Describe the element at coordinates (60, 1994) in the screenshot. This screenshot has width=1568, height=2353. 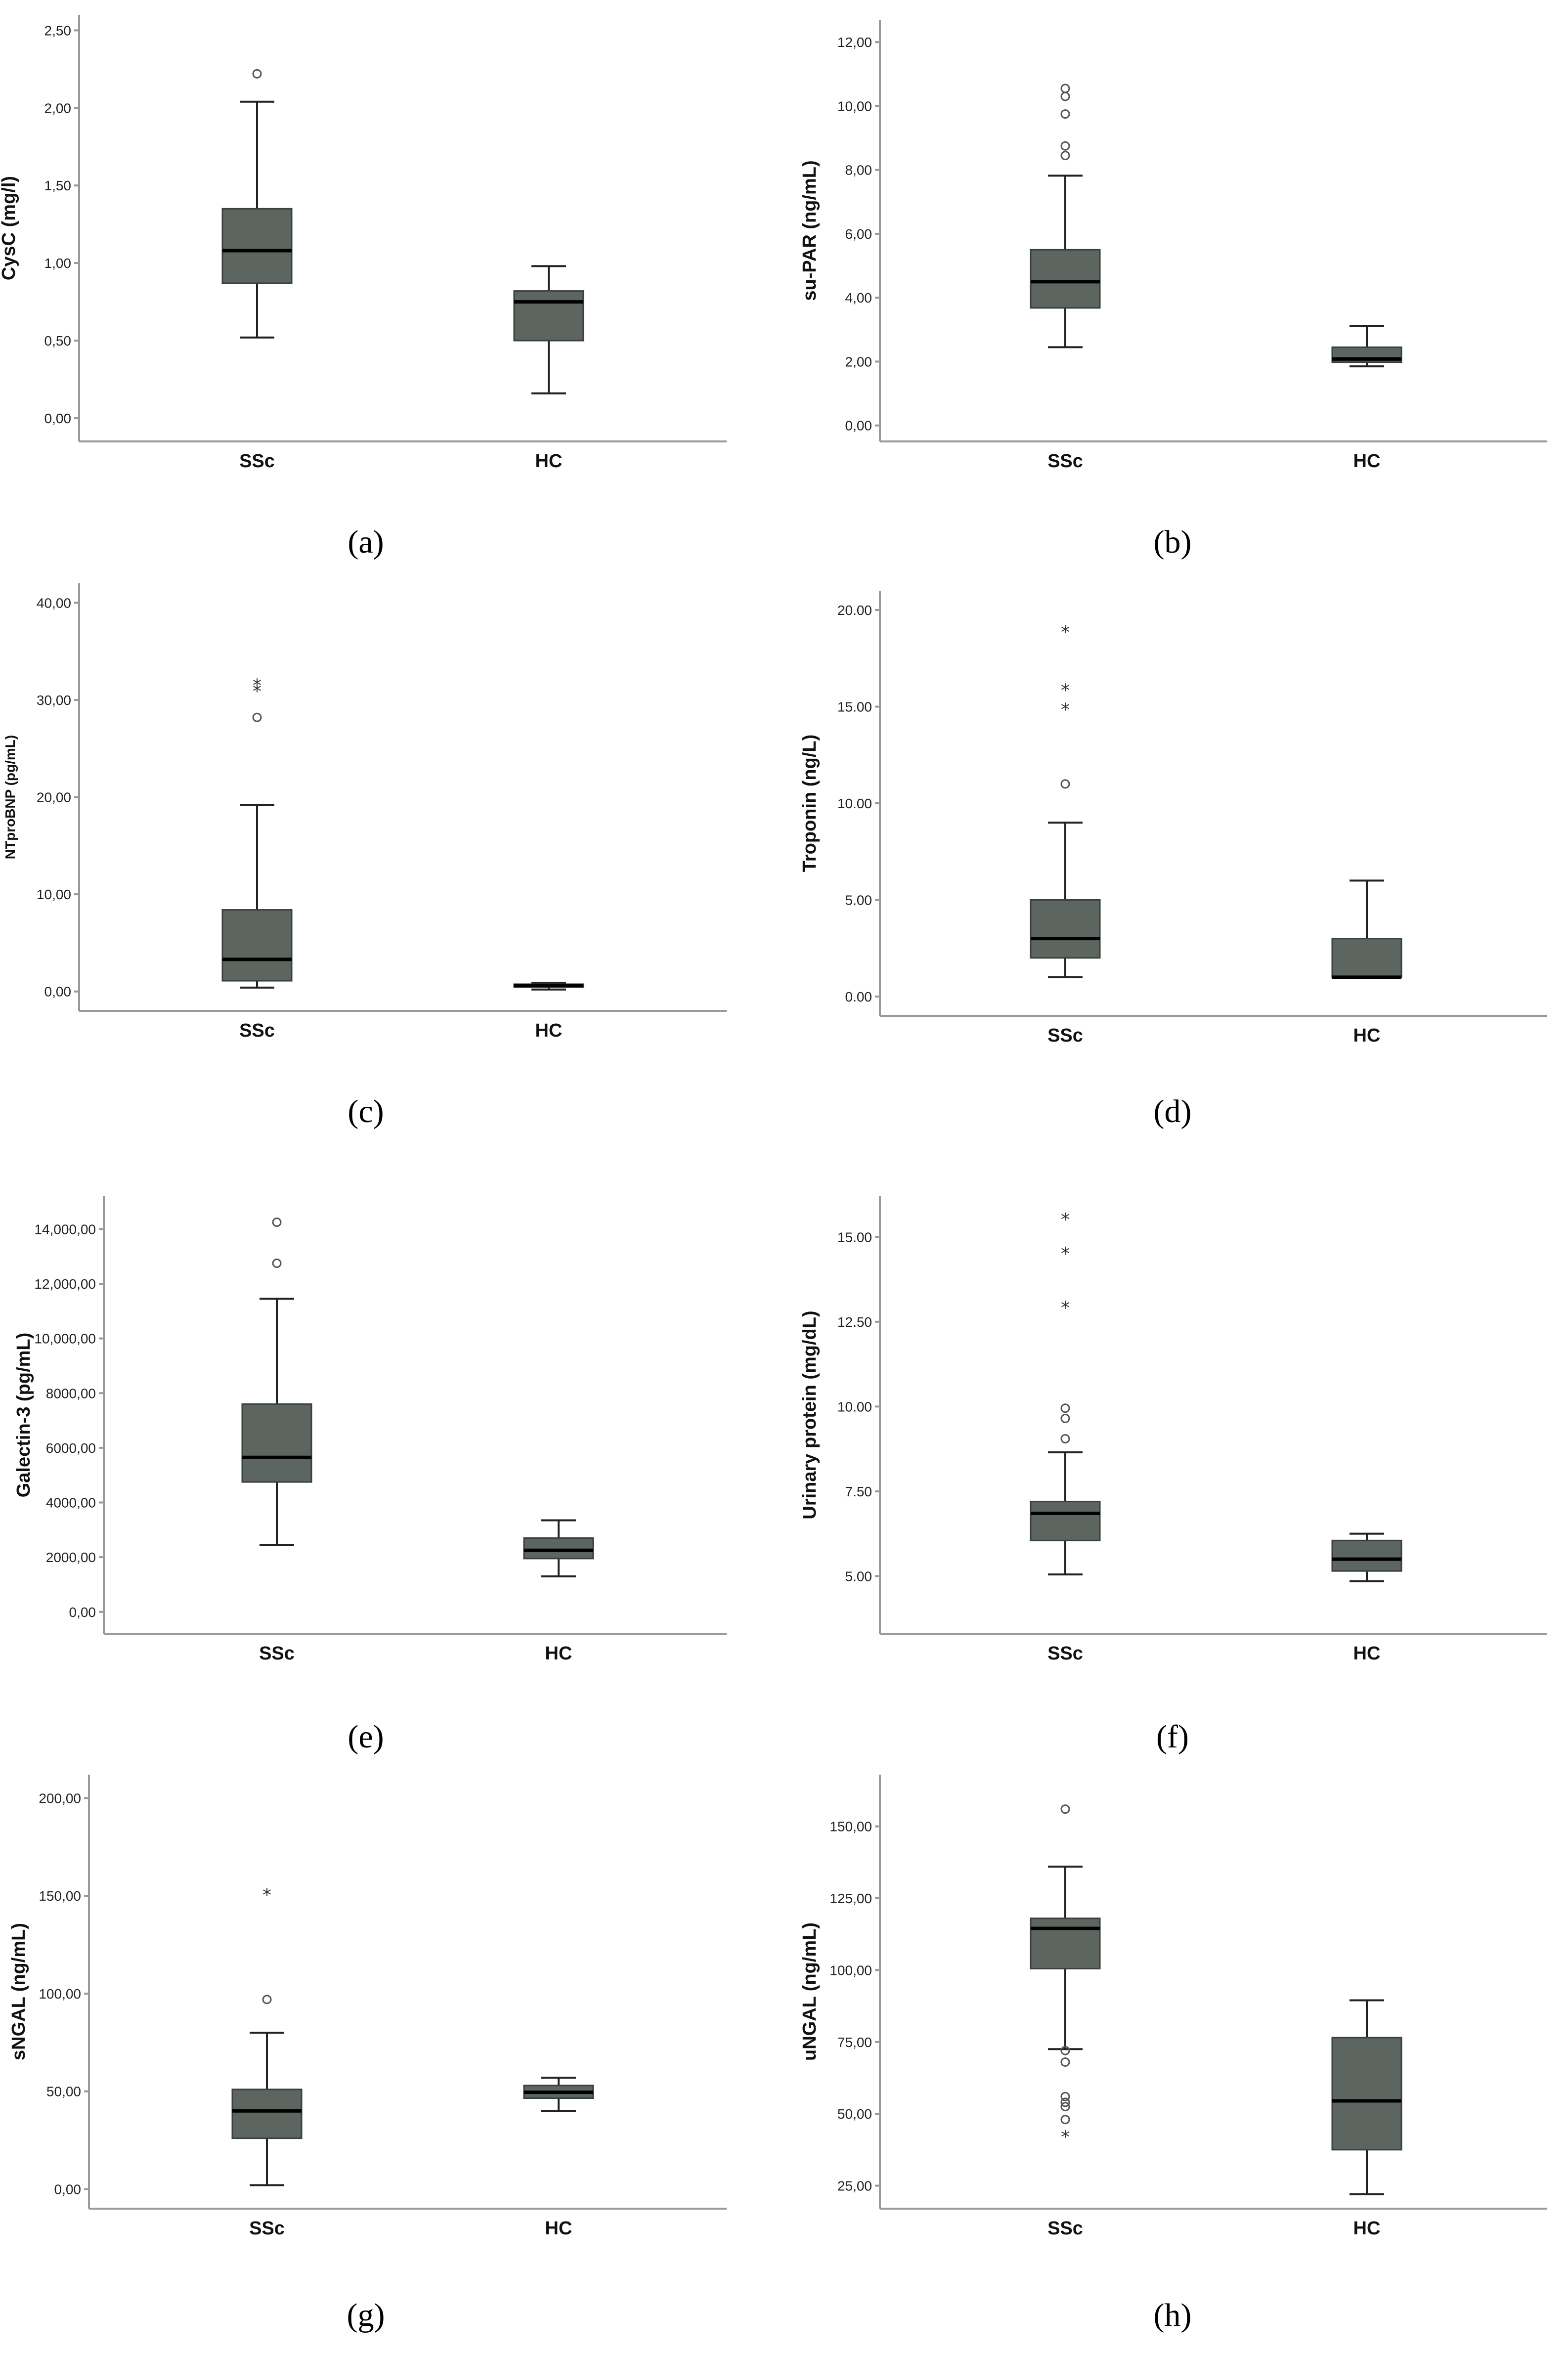
I see `y-tick-label: 100,00` at that location.